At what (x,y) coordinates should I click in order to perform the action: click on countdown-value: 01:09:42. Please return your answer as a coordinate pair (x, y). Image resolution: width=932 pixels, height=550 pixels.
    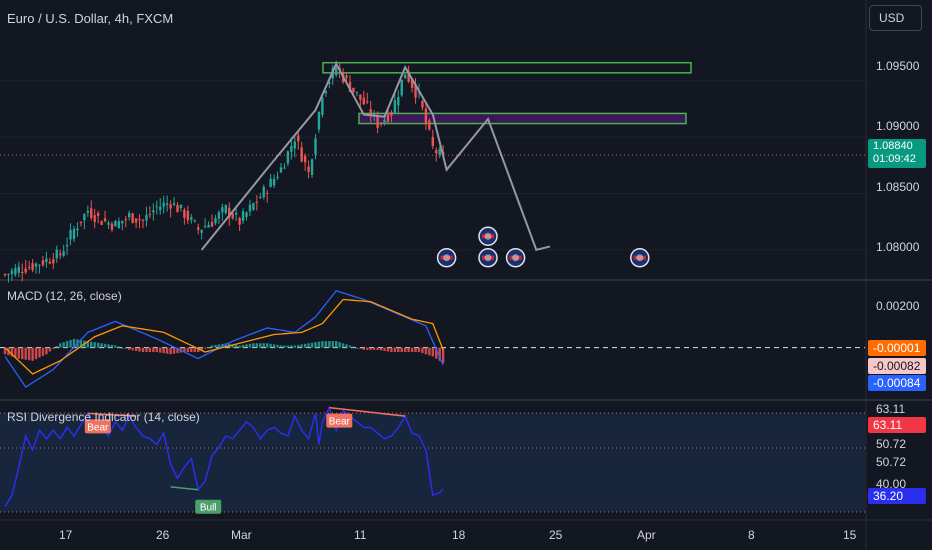
    Looking at the image, I should click on (894, 159).